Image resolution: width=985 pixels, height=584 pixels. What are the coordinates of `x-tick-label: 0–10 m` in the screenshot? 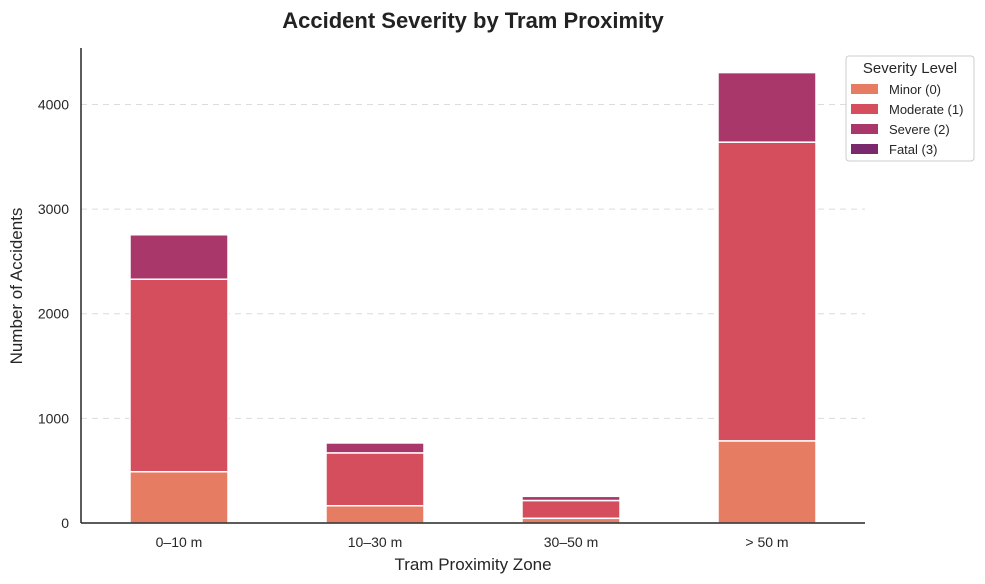 It's located at (179, 542).